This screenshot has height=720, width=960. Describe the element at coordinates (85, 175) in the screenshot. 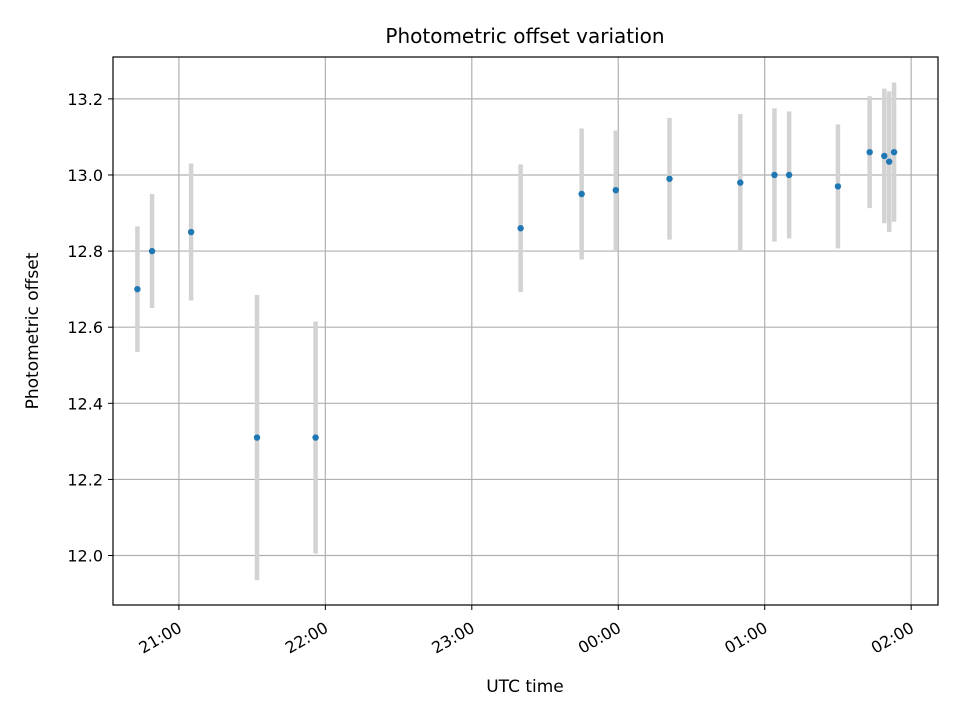

I see `y-tick-label: 13.0` at that location.